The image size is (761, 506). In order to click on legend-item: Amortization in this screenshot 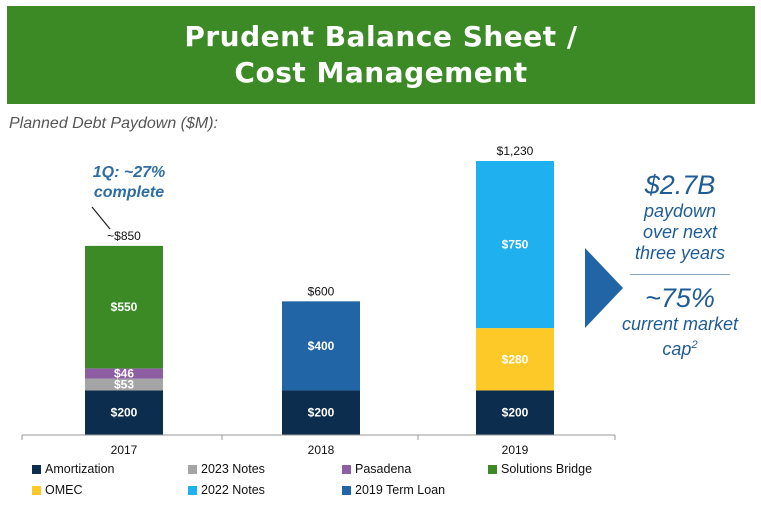, I will do `click(73, 469)`.